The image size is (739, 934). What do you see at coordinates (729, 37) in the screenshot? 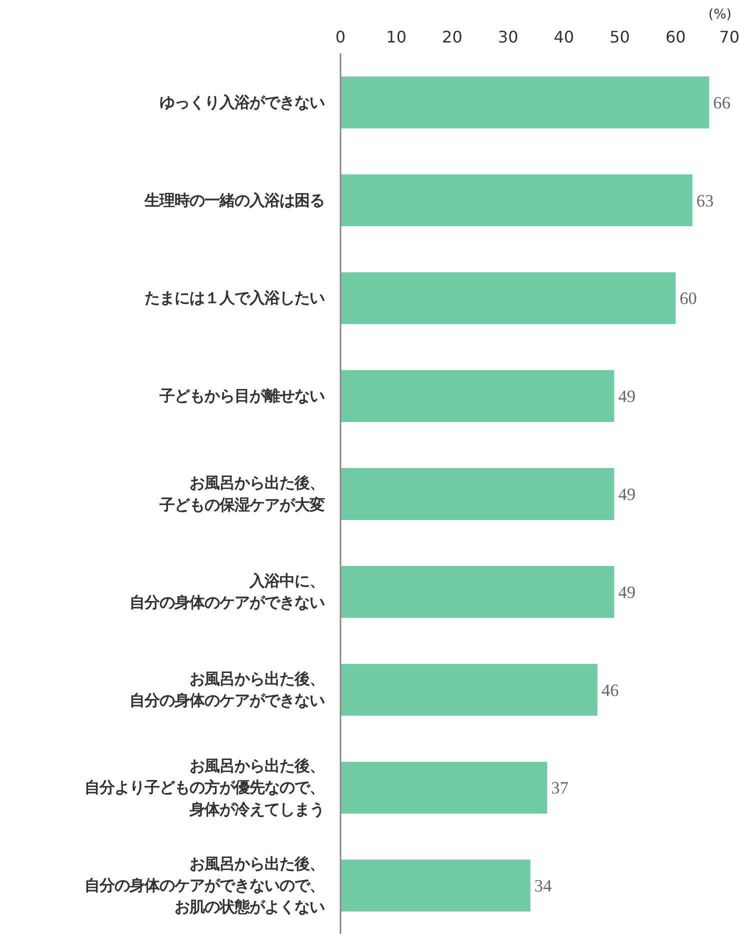
I see `x-tick-label: 70` at bounding box center [729, 37].